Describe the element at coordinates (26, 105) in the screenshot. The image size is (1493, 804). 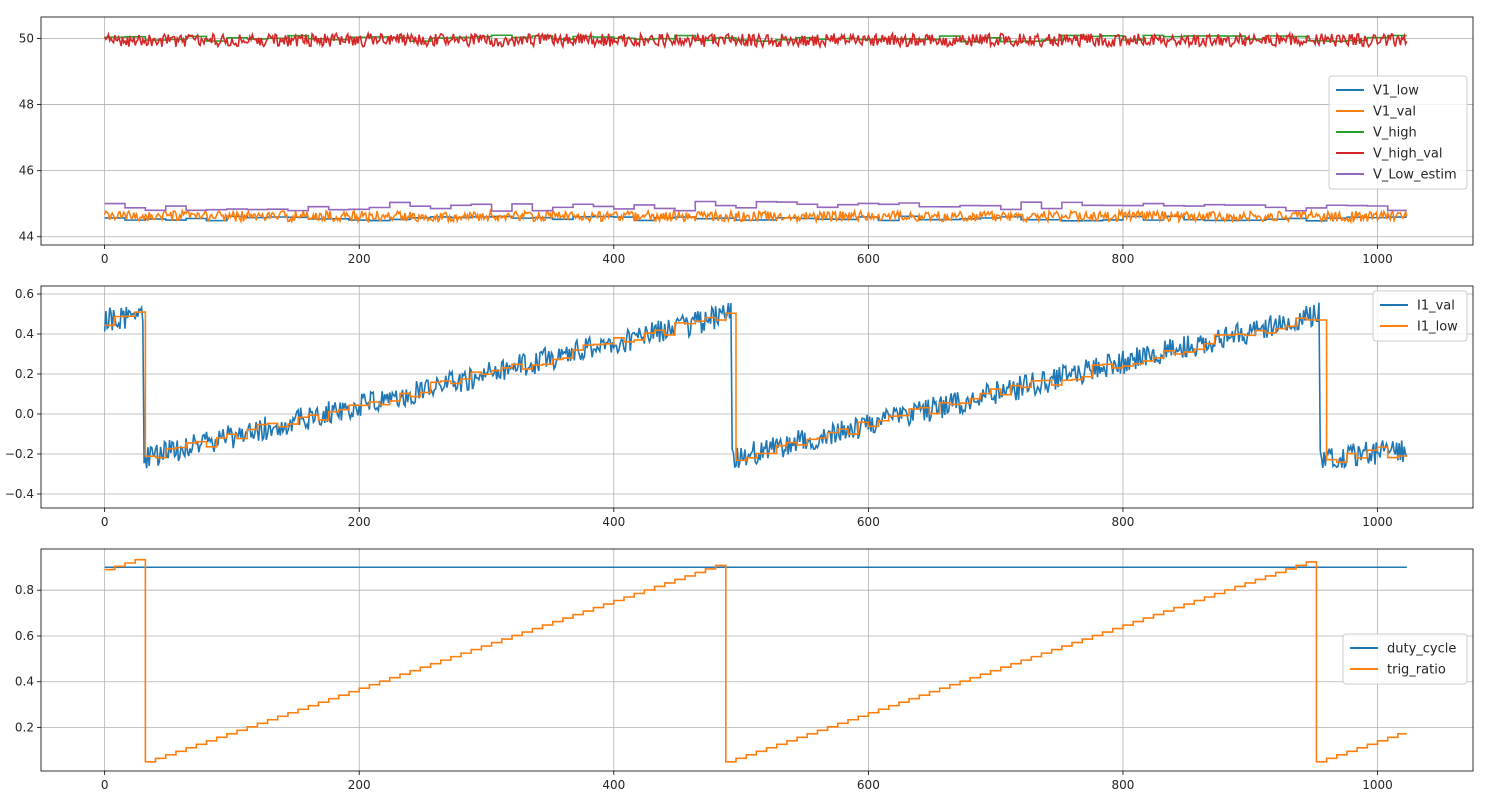
I see `y-tick-label: 48` at that location.